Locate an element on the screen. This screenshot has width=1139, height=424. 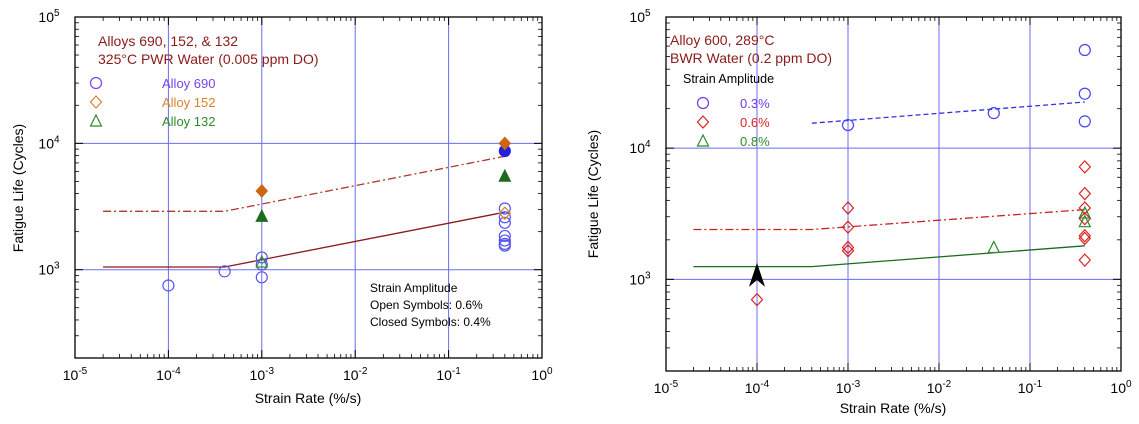
legend-label: 0.3% is located at coordinates (755, 103).